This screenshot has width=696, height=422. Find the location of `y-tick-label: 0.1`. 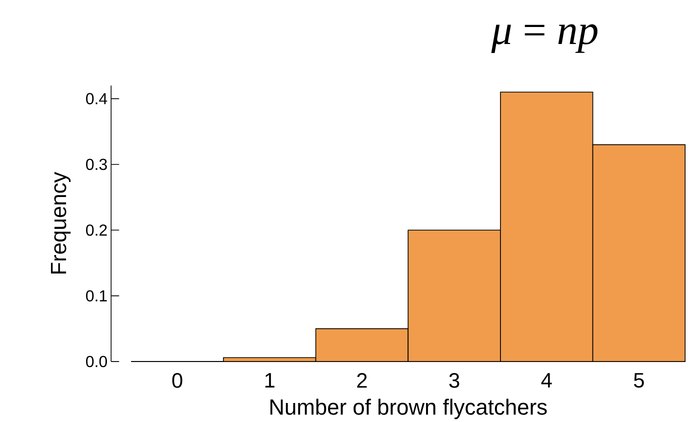

y-tick-label: 0.1 is located at coordinates (96, 296).